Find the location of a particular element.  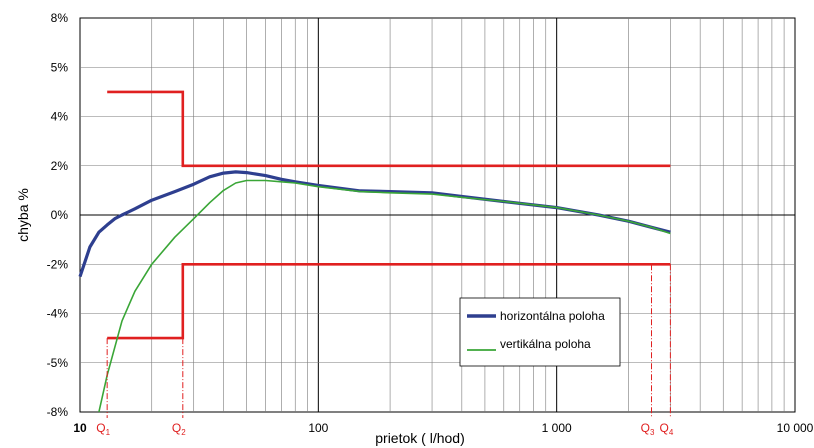

legend: horizontálna poloha vertikálna poloha is located at coordinates (540, 332).